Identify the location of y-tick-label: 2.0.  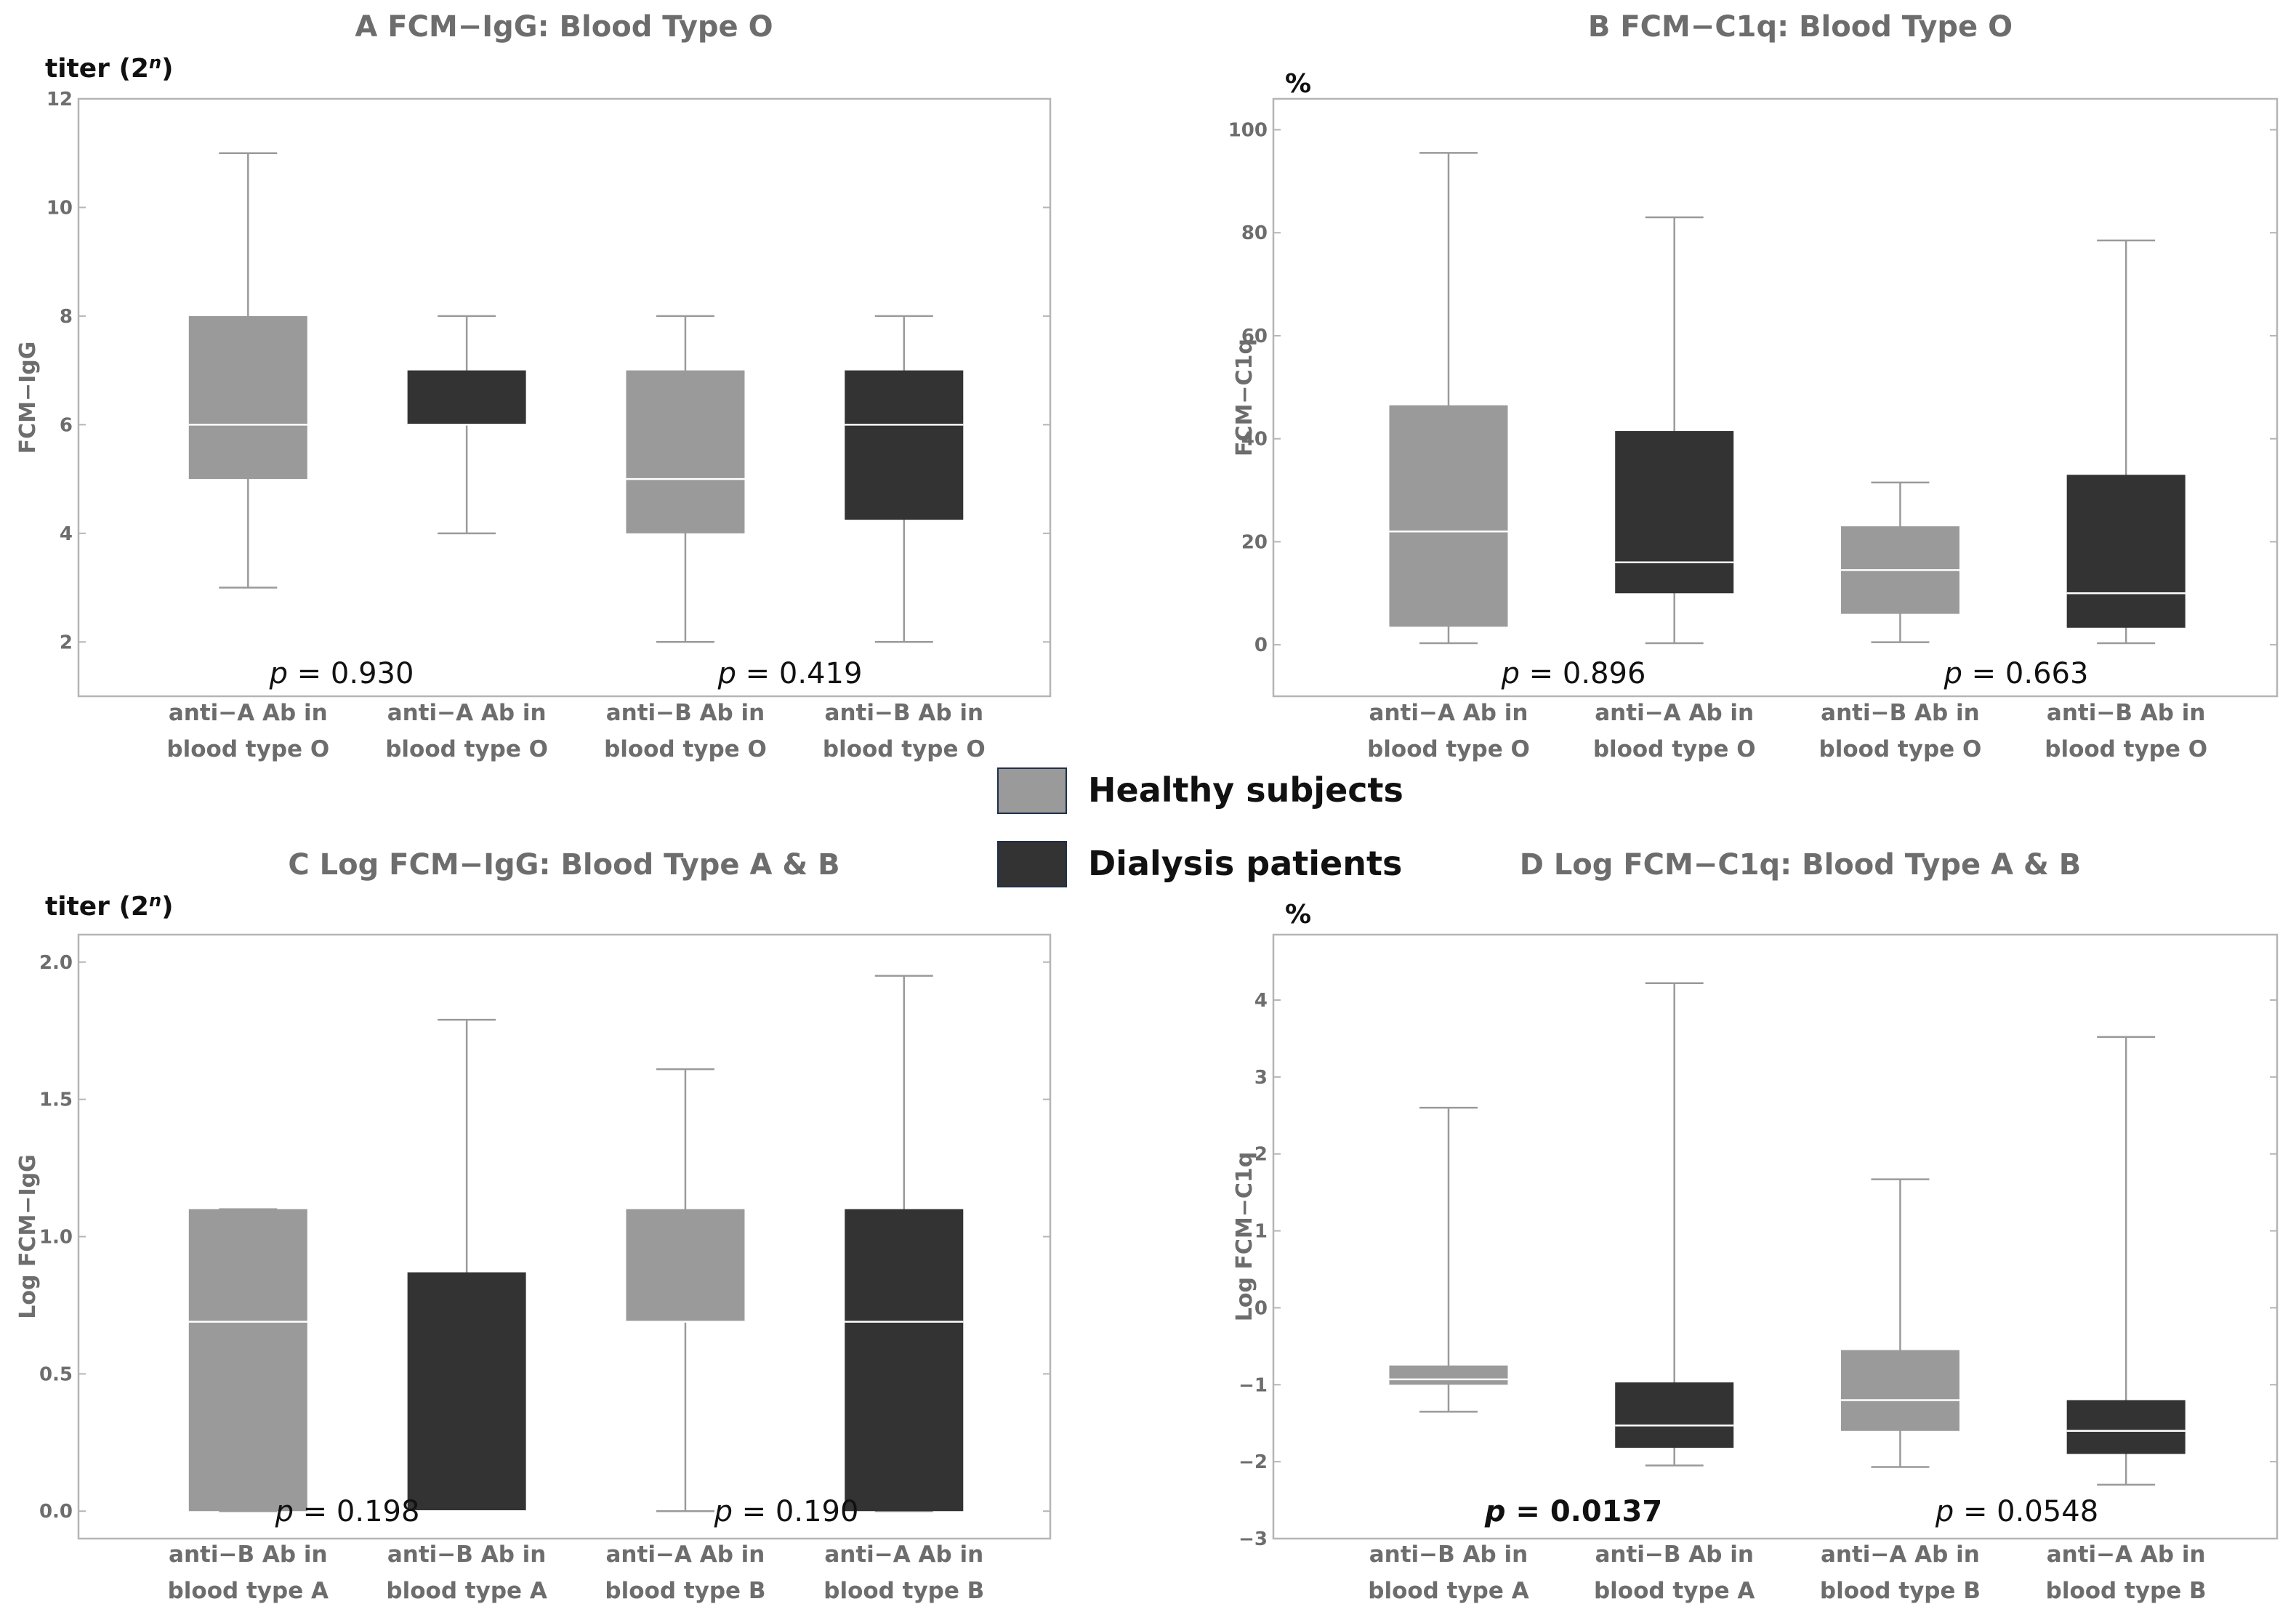
(56, 963).